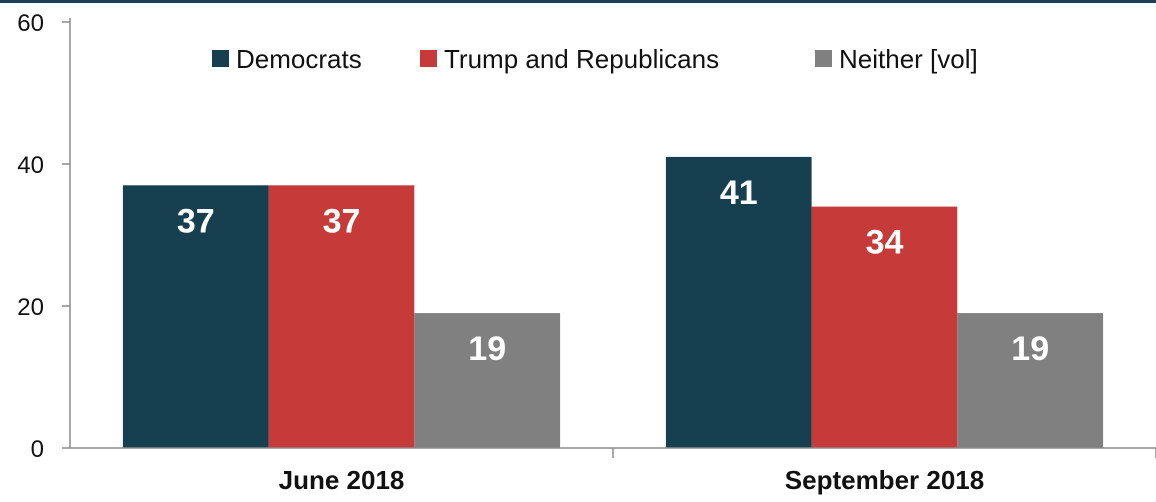 The height and width of the screenshot is (502, 1156). What do you see at coordinates (739, 193) in the screenshot?
I see `data-label: 41` at bounding box center [739, 193].